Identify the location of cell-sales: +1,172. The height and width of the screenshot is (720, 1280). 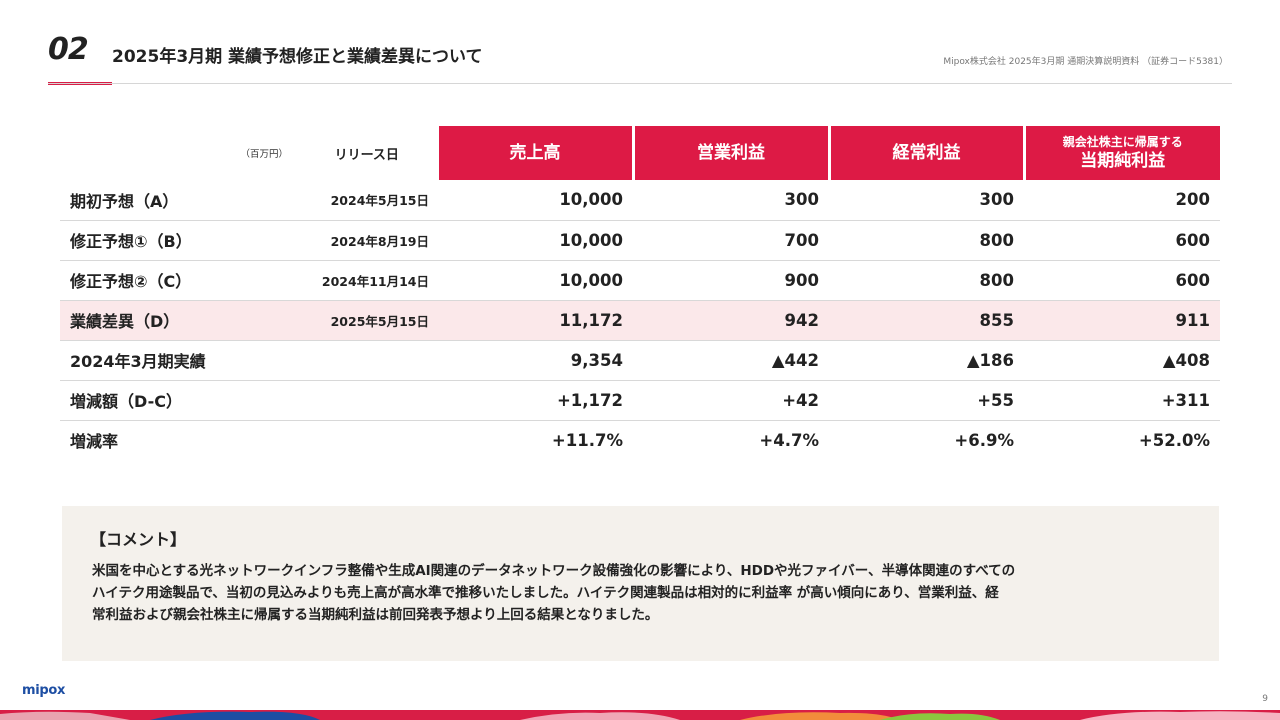
(589, 400).